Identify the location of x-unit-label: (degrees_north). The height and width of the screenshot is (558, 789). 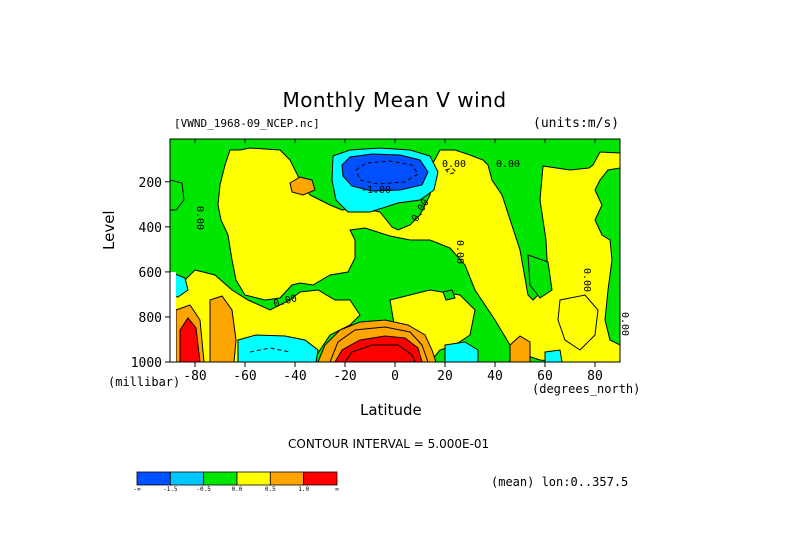
(586, 389).